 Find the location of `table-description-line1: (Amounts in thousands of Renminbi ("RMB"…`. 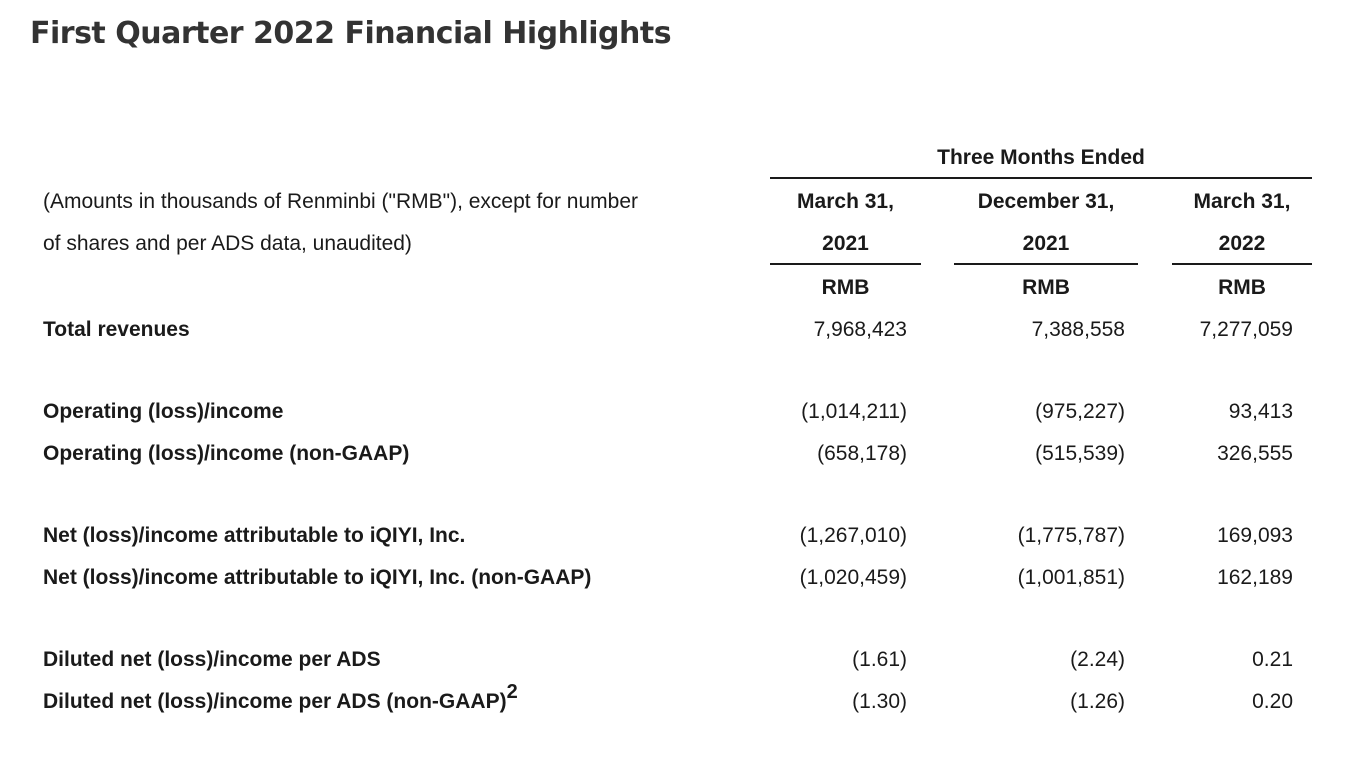

table-description-line1: (Amounts in thousands of Renminbi ("RMB"… is located at coordinates (340, 201).